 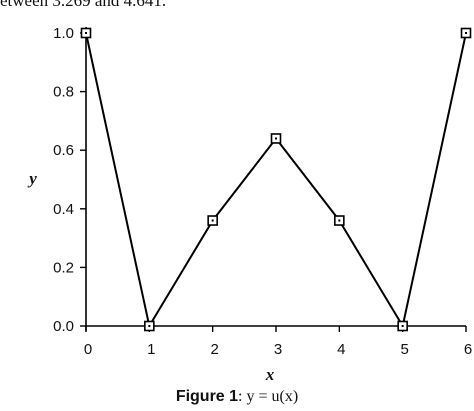 What do you see at coordinates (151, 349) in the screenshot?
I see `x-tick-label: 1` at bounding box center [151, 349].